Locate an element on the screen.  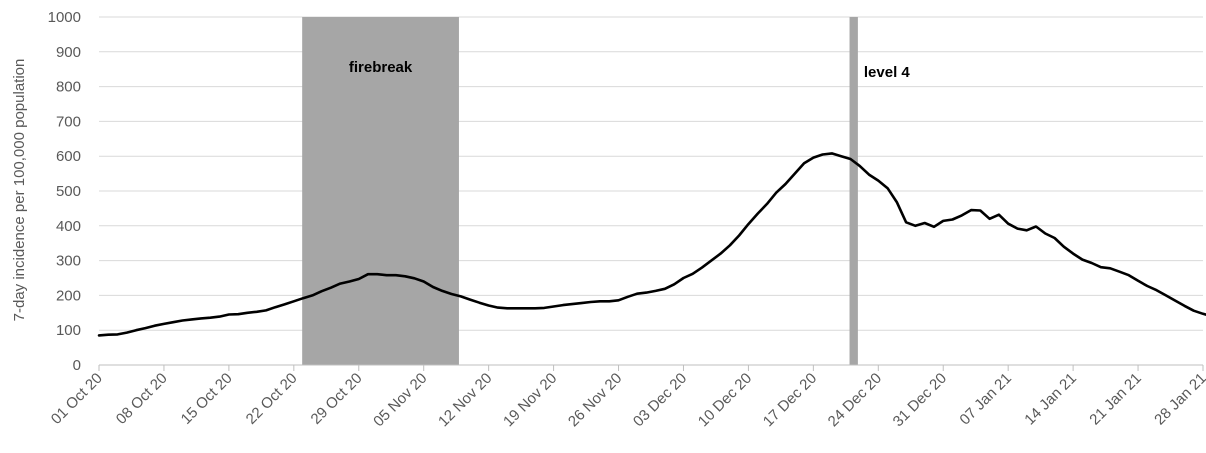
x-tick-label-10: 10 Dec 20 is located at coordinates (725, 400).